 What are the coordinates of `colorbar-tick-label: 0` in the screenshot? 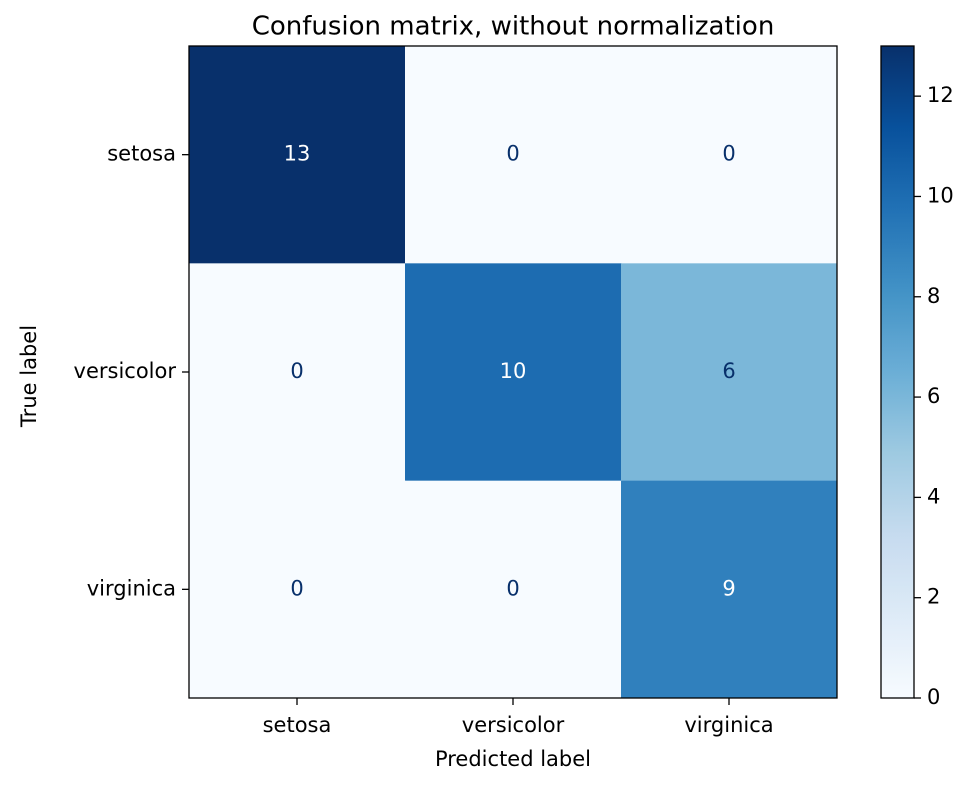 It's located at (933, 697).